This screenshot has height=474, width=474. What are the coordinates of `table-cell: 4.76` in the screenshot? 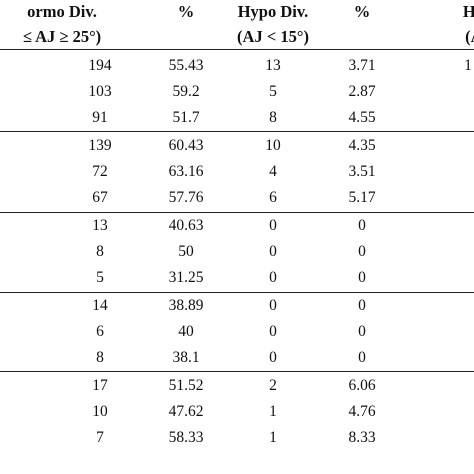 It's located at (362, 411).